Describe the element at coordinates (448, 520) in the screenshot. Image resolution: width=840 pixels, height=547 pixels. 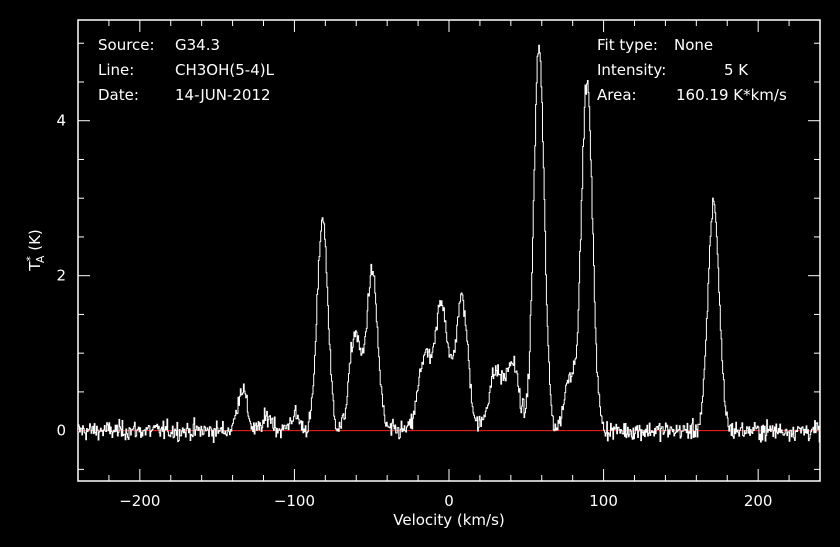
I see `x-axis-label: Velocity (km/s)` at that location.